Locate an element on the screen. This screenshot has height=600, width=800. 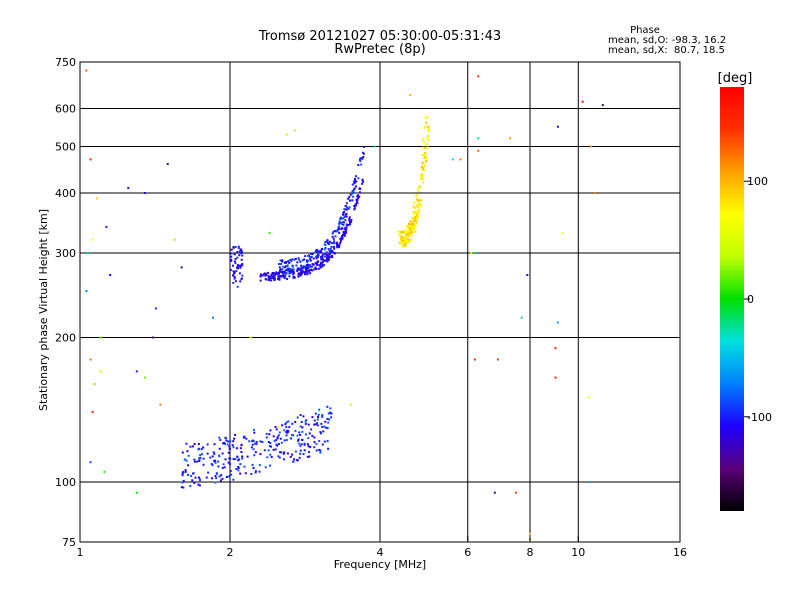
y-axis: 75 100 200 300 400 500 600 750 is located at coordinates (70, 302).